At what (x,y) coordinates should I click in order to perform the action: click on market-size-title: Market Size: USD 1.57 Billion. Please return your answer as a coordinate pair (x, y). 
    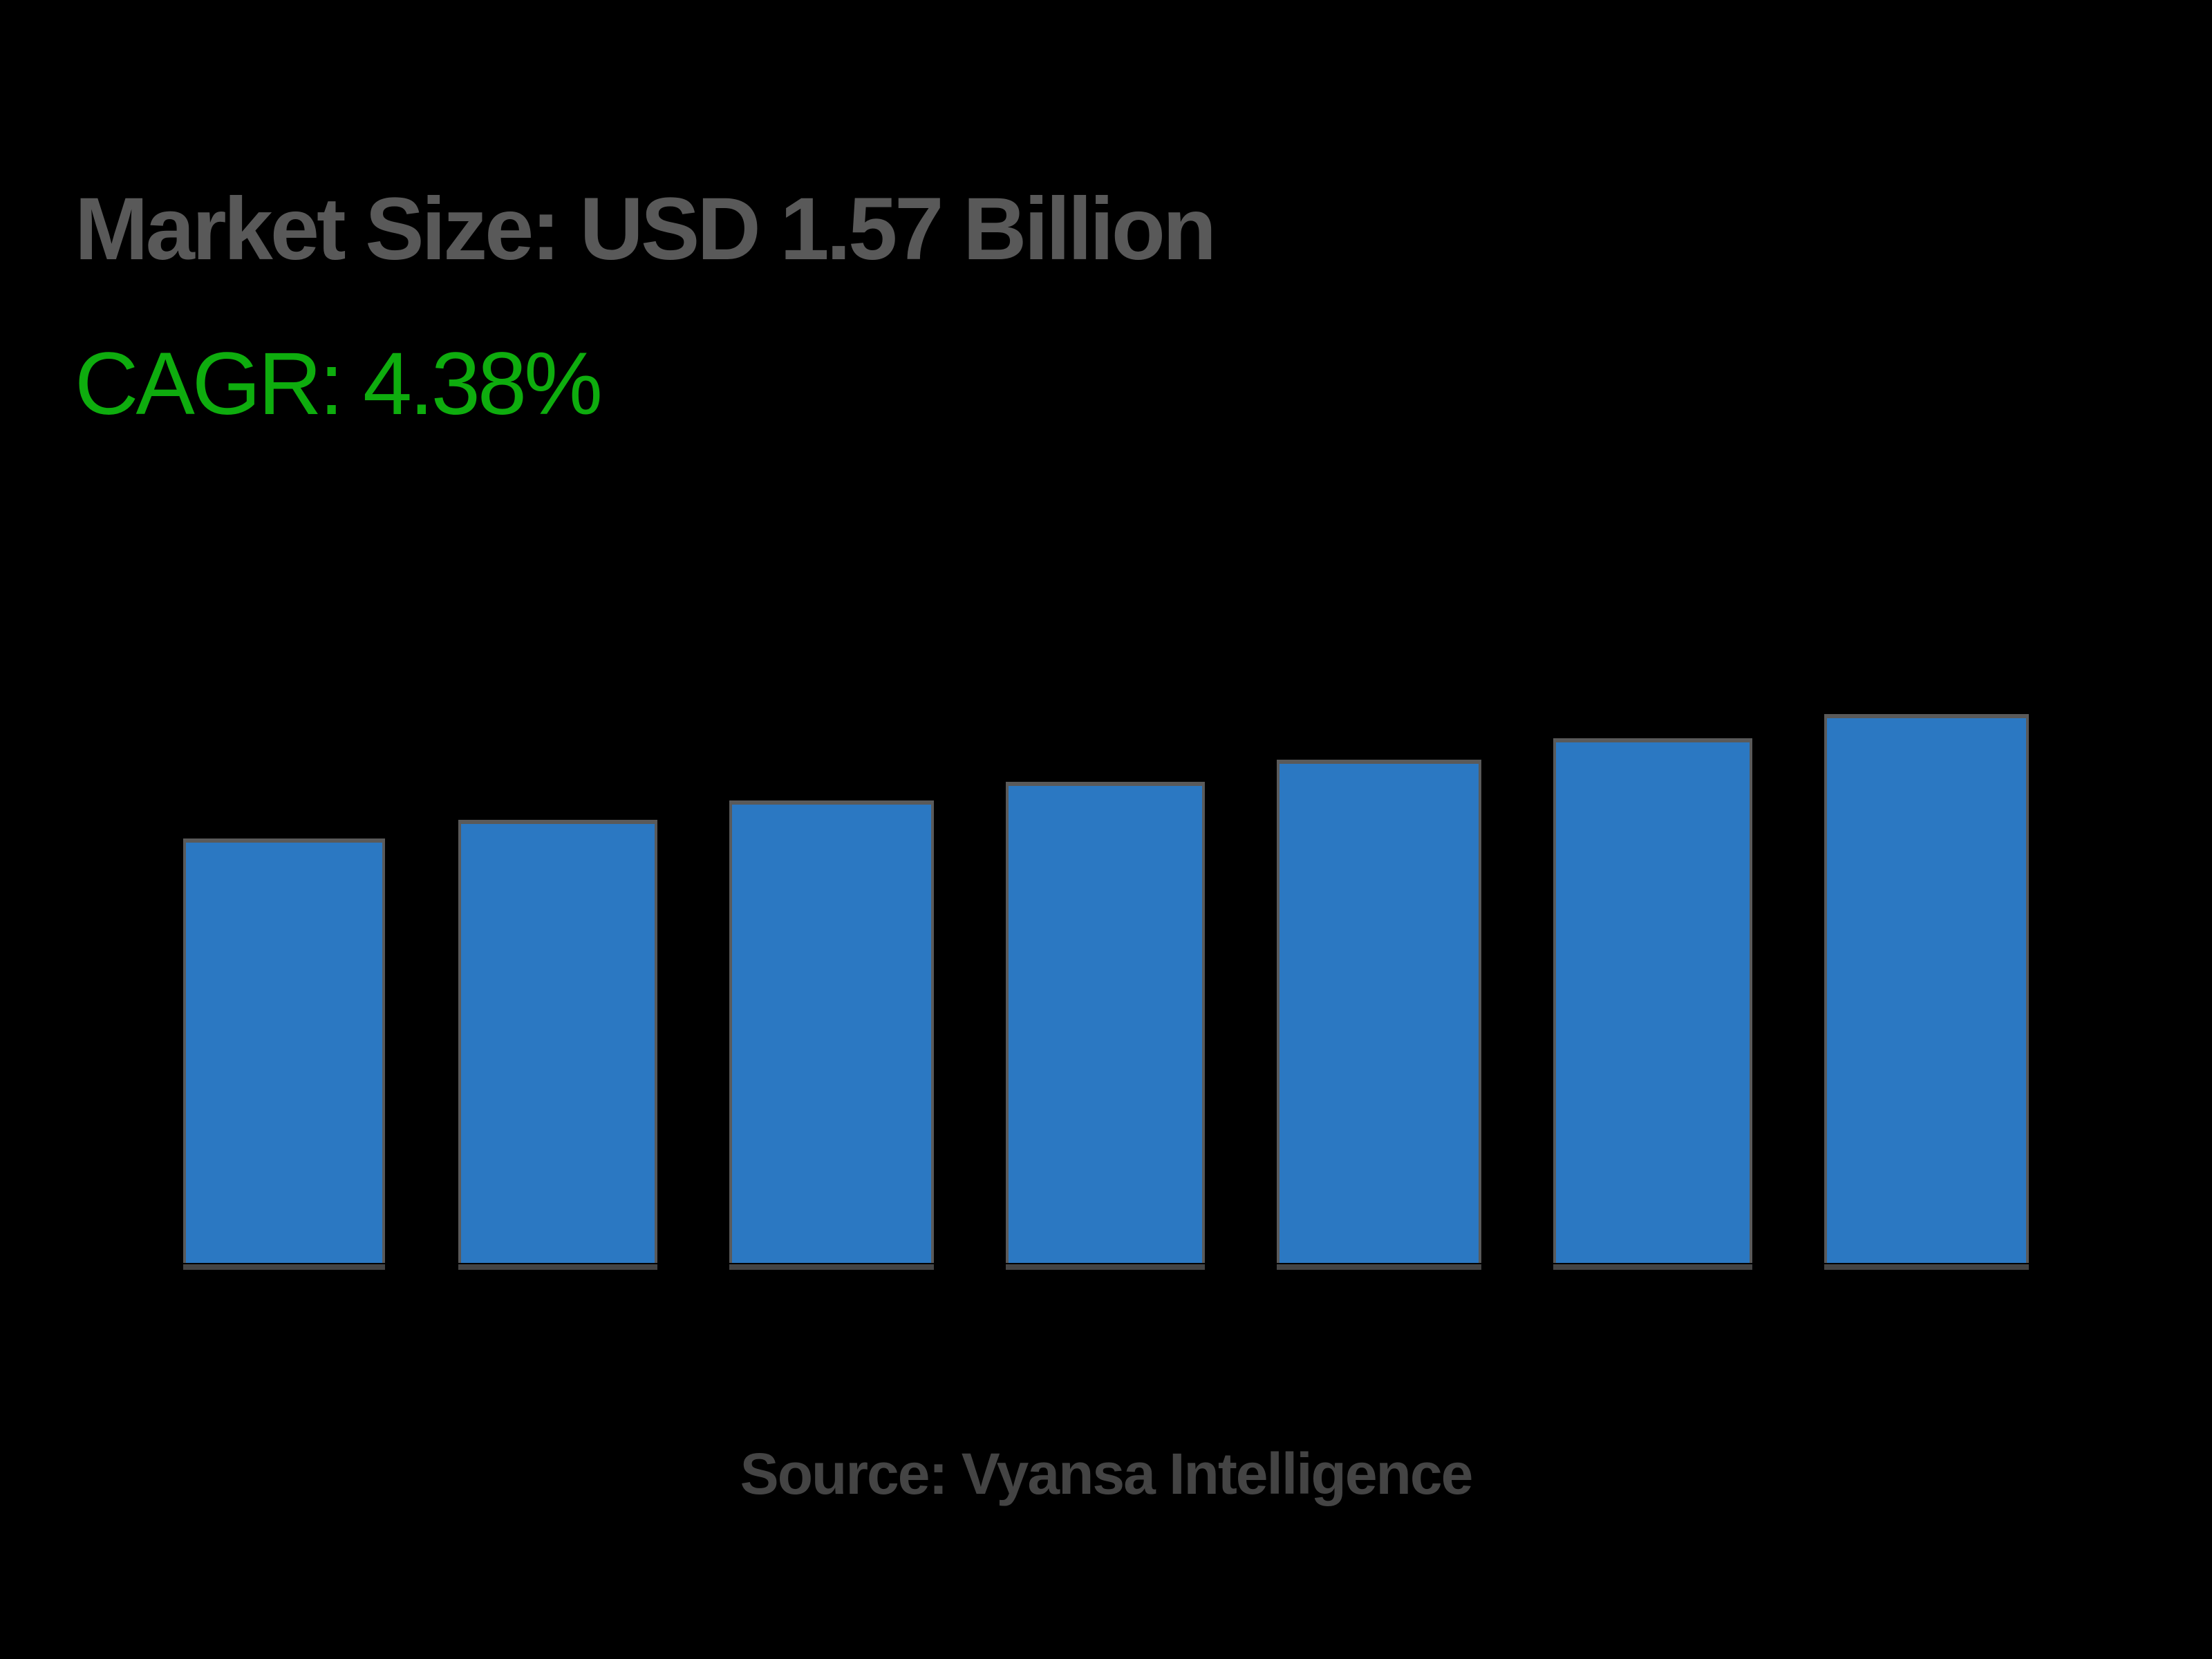
    Looking at the image, I should click on (646, 229).